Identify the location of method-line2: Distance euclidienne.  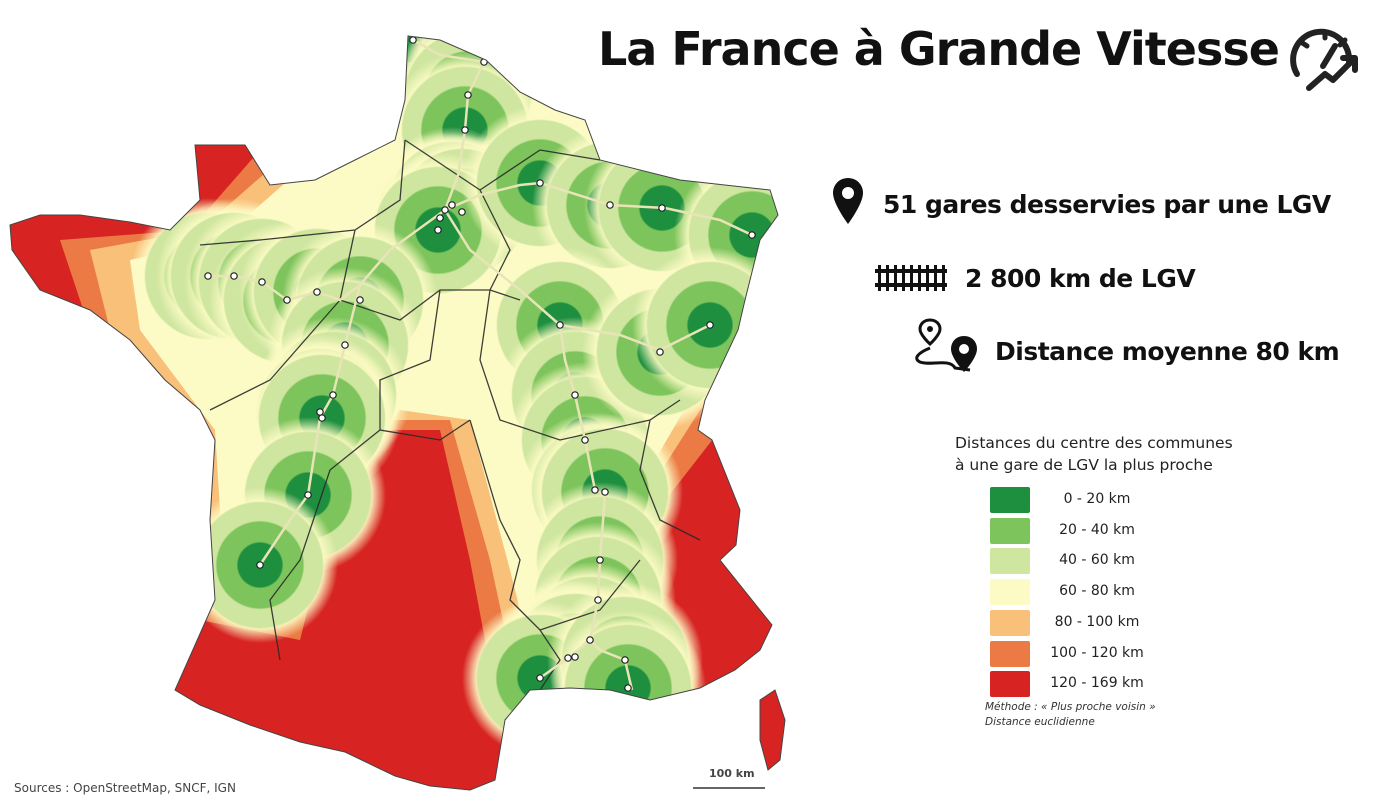
(1040, 722).